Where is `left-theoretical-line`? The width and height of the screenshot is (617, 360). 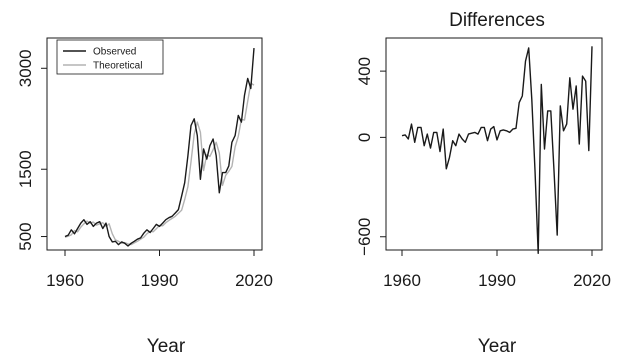
left-theoretical-line is located at coordinates (159, 164).